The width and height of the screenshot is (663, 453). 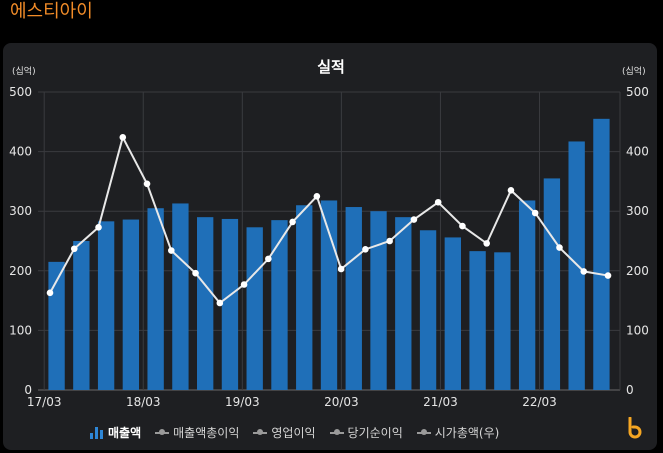 What do you see at coordinates (539, 402) in the screenshot?
I see `x-tick-label: 22/03` at bounding box center [539, 402].